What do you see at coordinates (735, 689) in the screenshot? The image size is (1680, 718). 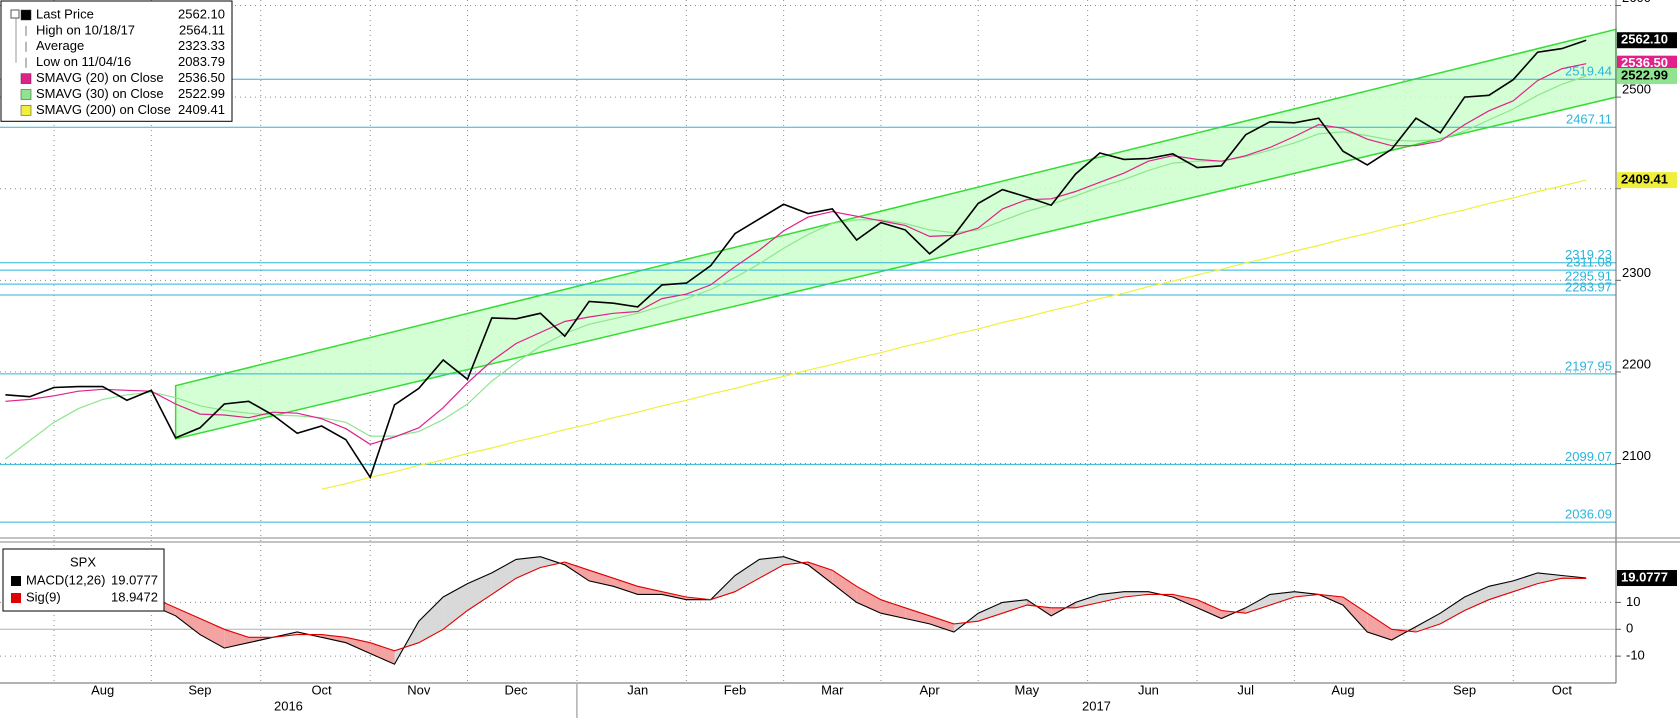 I see `x-tick-label: Feb` at bounding box center [735, 689].